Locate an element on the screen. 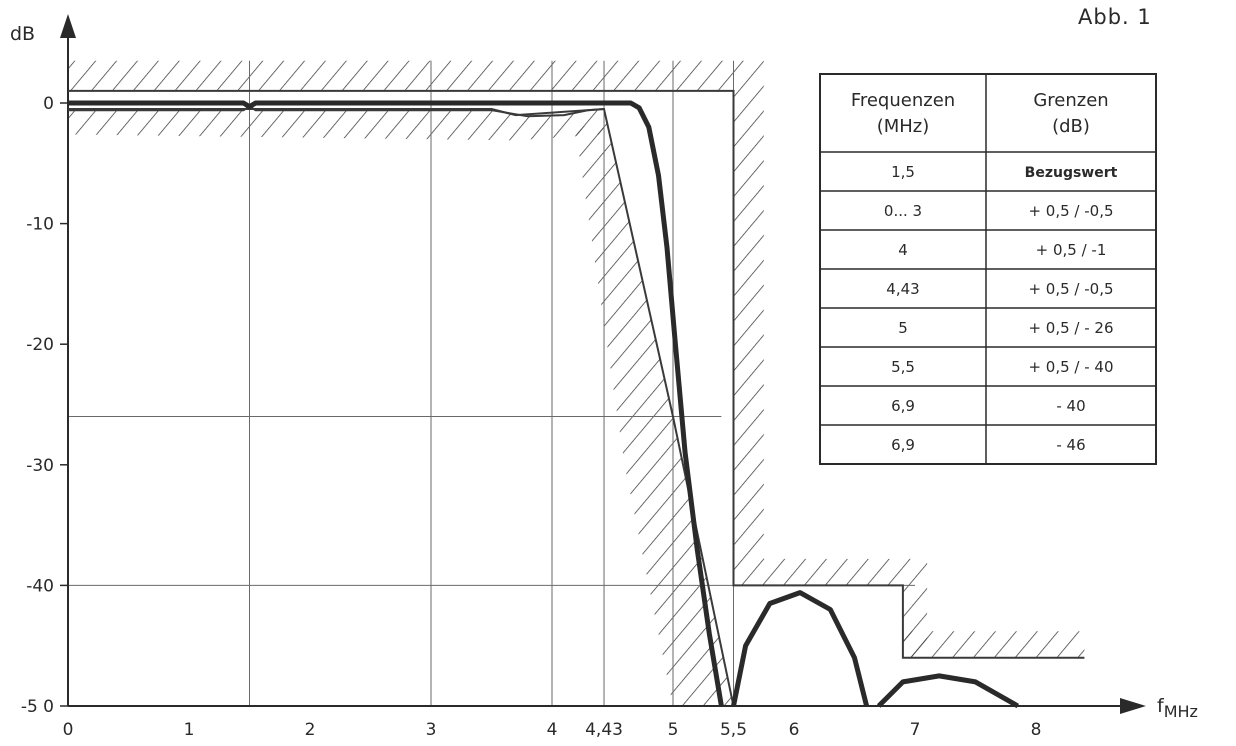 The height and width of the screenshot is (746, 1236). table-cell-frequency: 5,5 is located at coordinates (903, 367).